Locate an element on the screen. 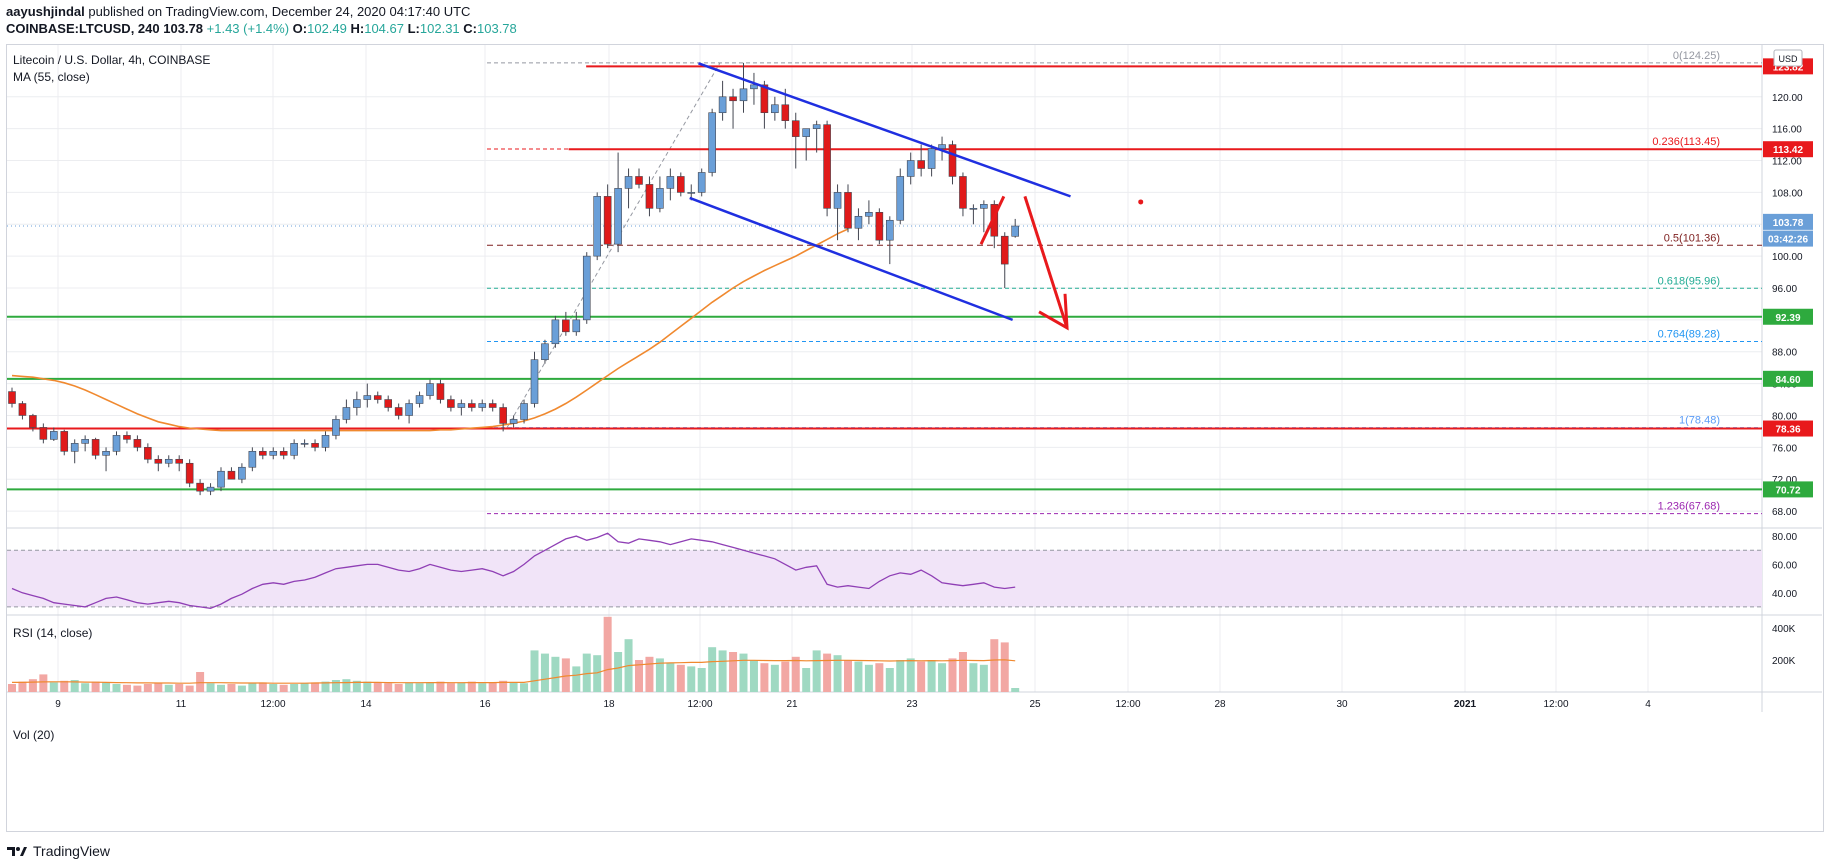 The width and height of the screenshot is (1828, 868). fib-level-label: 0.236(113.45) is located at coordinates (1686, 142).